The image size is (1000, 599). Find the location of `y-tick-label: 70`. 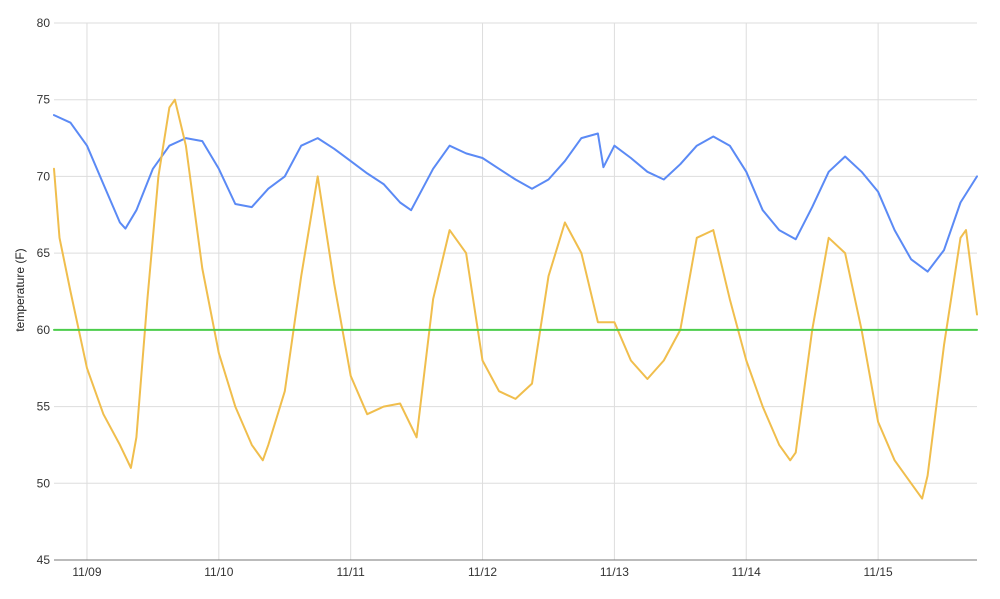

y-tick-label: 70 is located at coordinates (44, 176).